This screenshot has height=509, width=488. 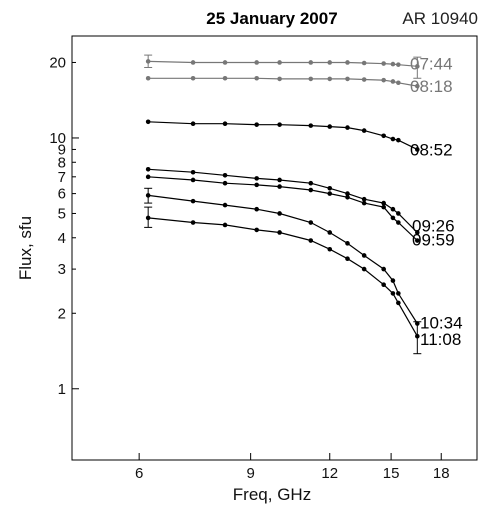 I want to click on series-0959: 09:59, so click(x=300, y=212).